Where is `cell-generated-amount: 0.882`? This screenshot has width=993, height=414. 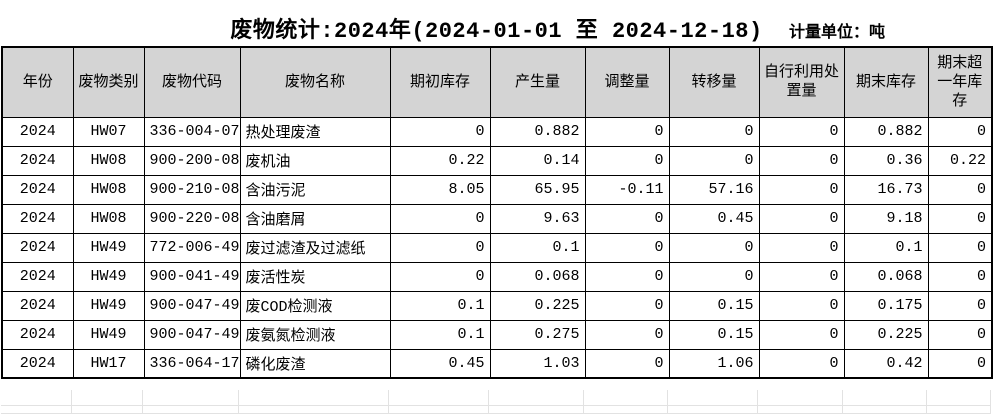 cell-generated-amount: 0.882 is located at coordinates (537, 131).